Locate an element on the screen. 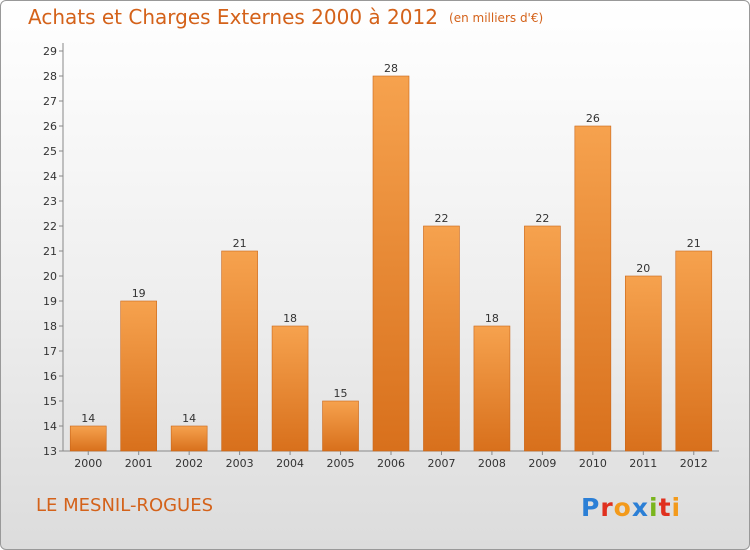 The image size is (750, 550). x-tick-label: 2010 is located at coordinates (593, 463).